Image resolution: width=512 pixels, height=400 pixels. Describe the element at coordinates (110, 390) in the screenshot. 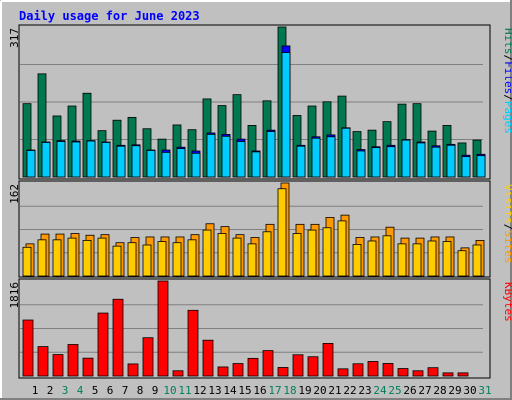

I see `x-tick-label: 6` at that location.